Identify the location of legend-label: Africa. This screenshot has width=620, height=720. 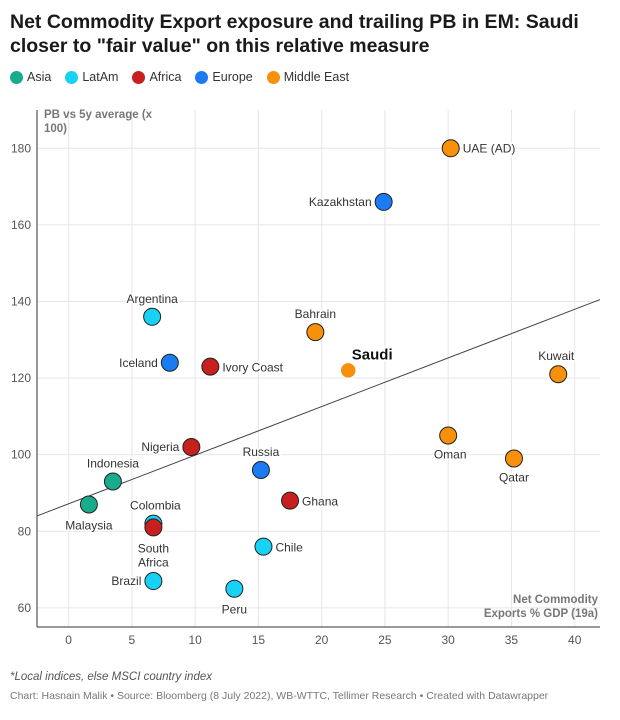
(165, 77).